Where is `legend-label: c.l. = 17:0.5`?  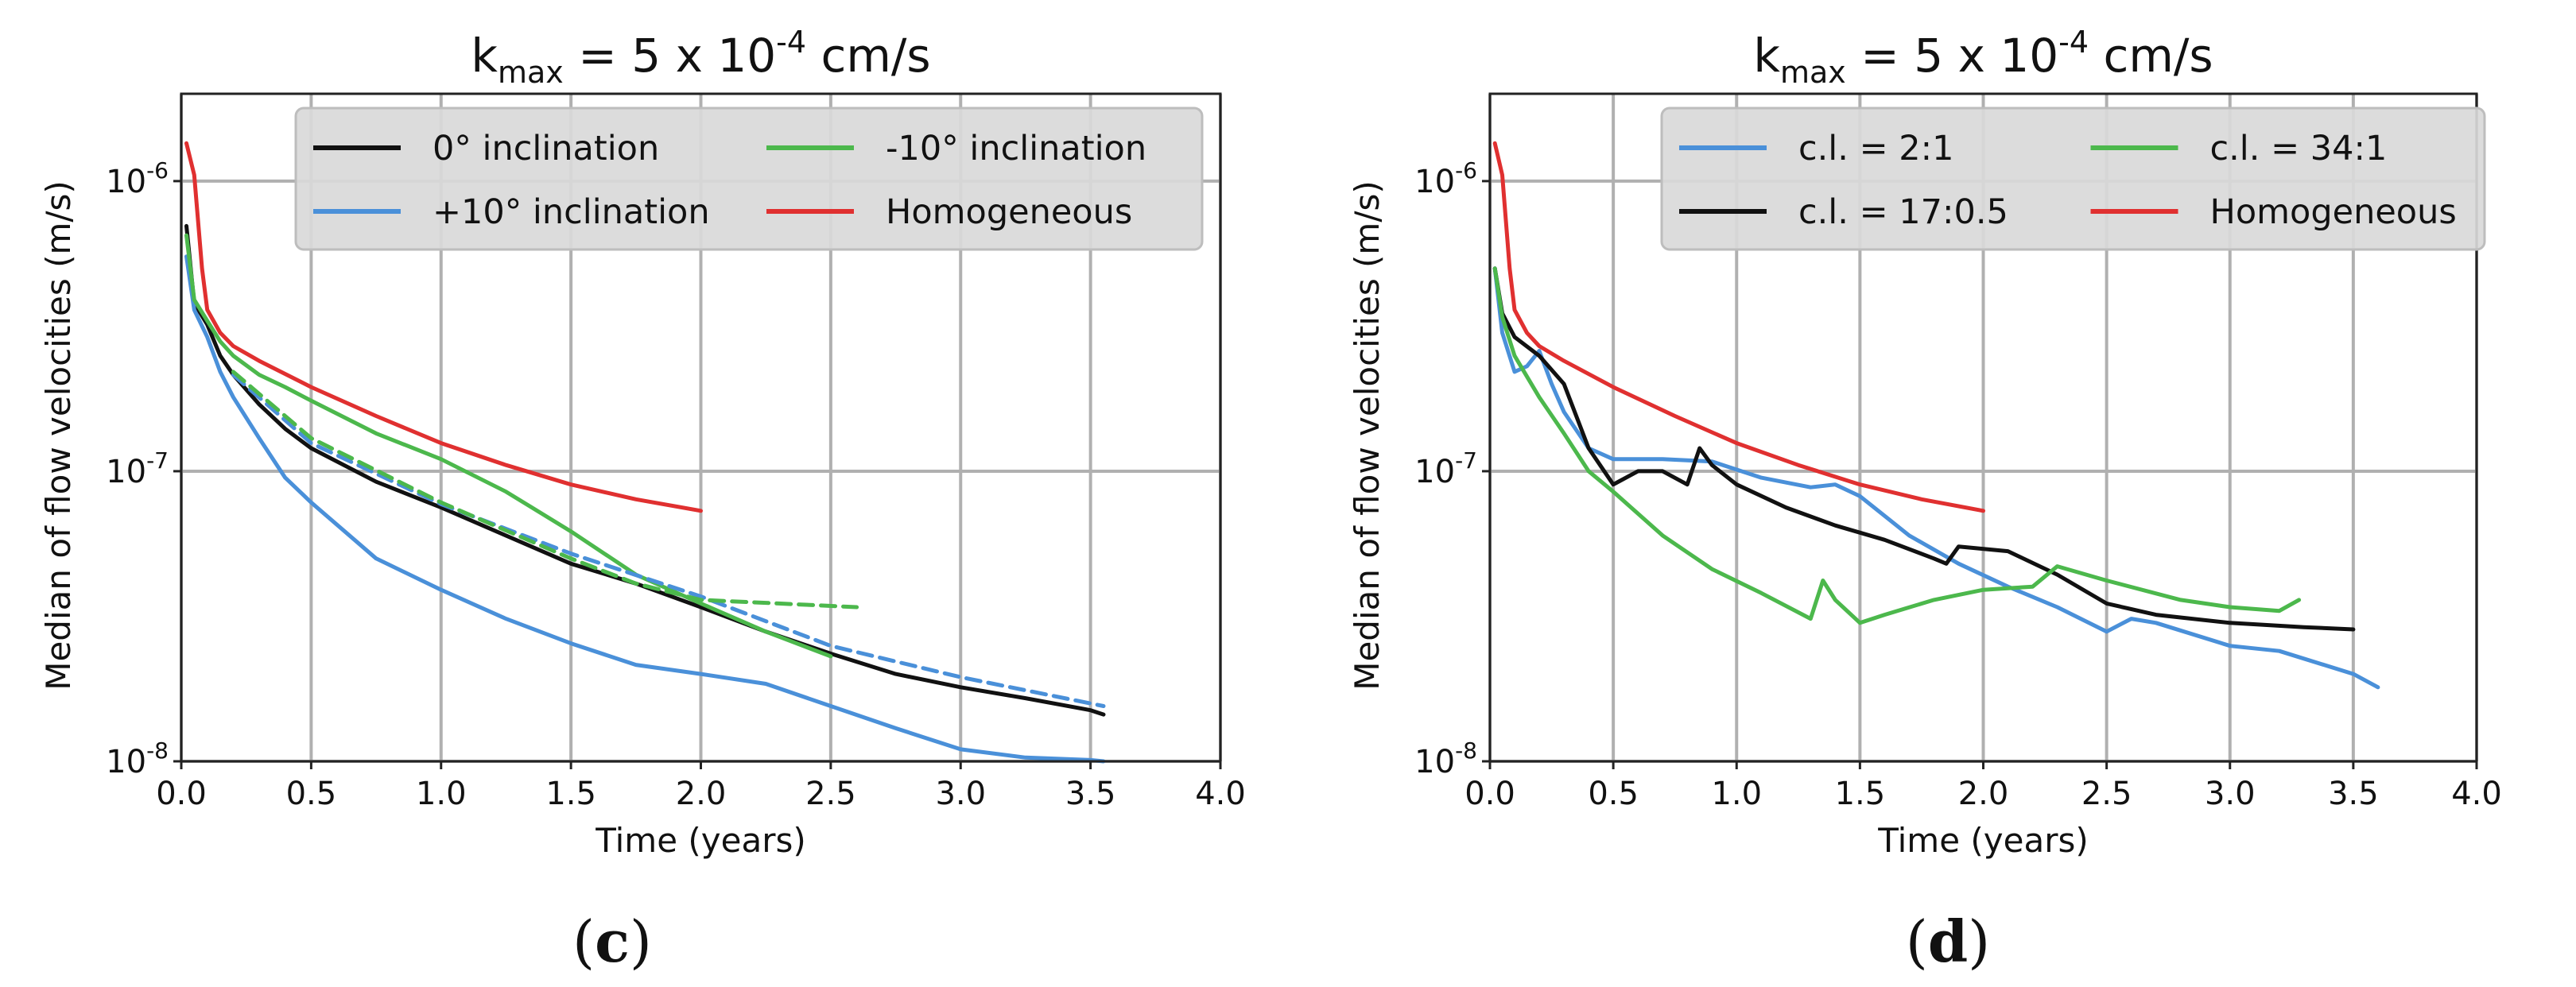
legend-label: c.l. = 17:0.5 is located at coordinates (1903, 212).